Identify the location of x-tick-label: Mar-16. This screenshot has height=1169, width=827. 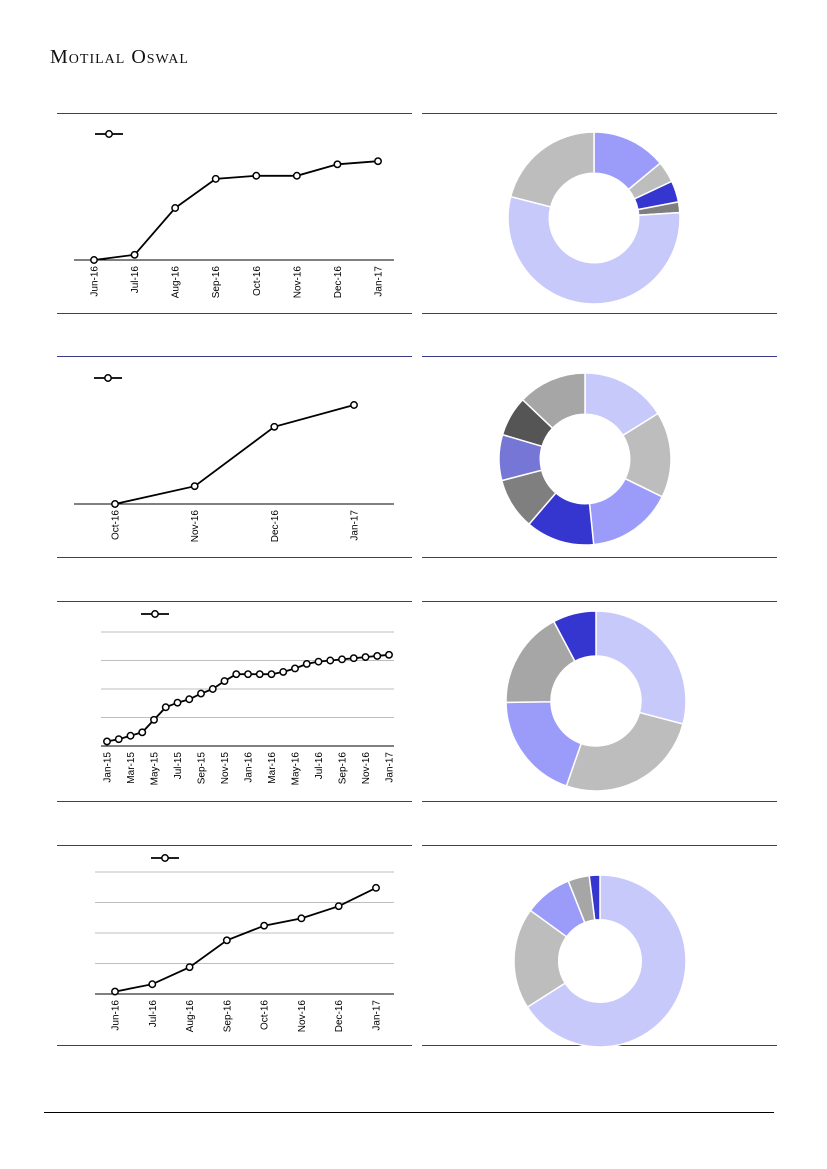
(272, 768).